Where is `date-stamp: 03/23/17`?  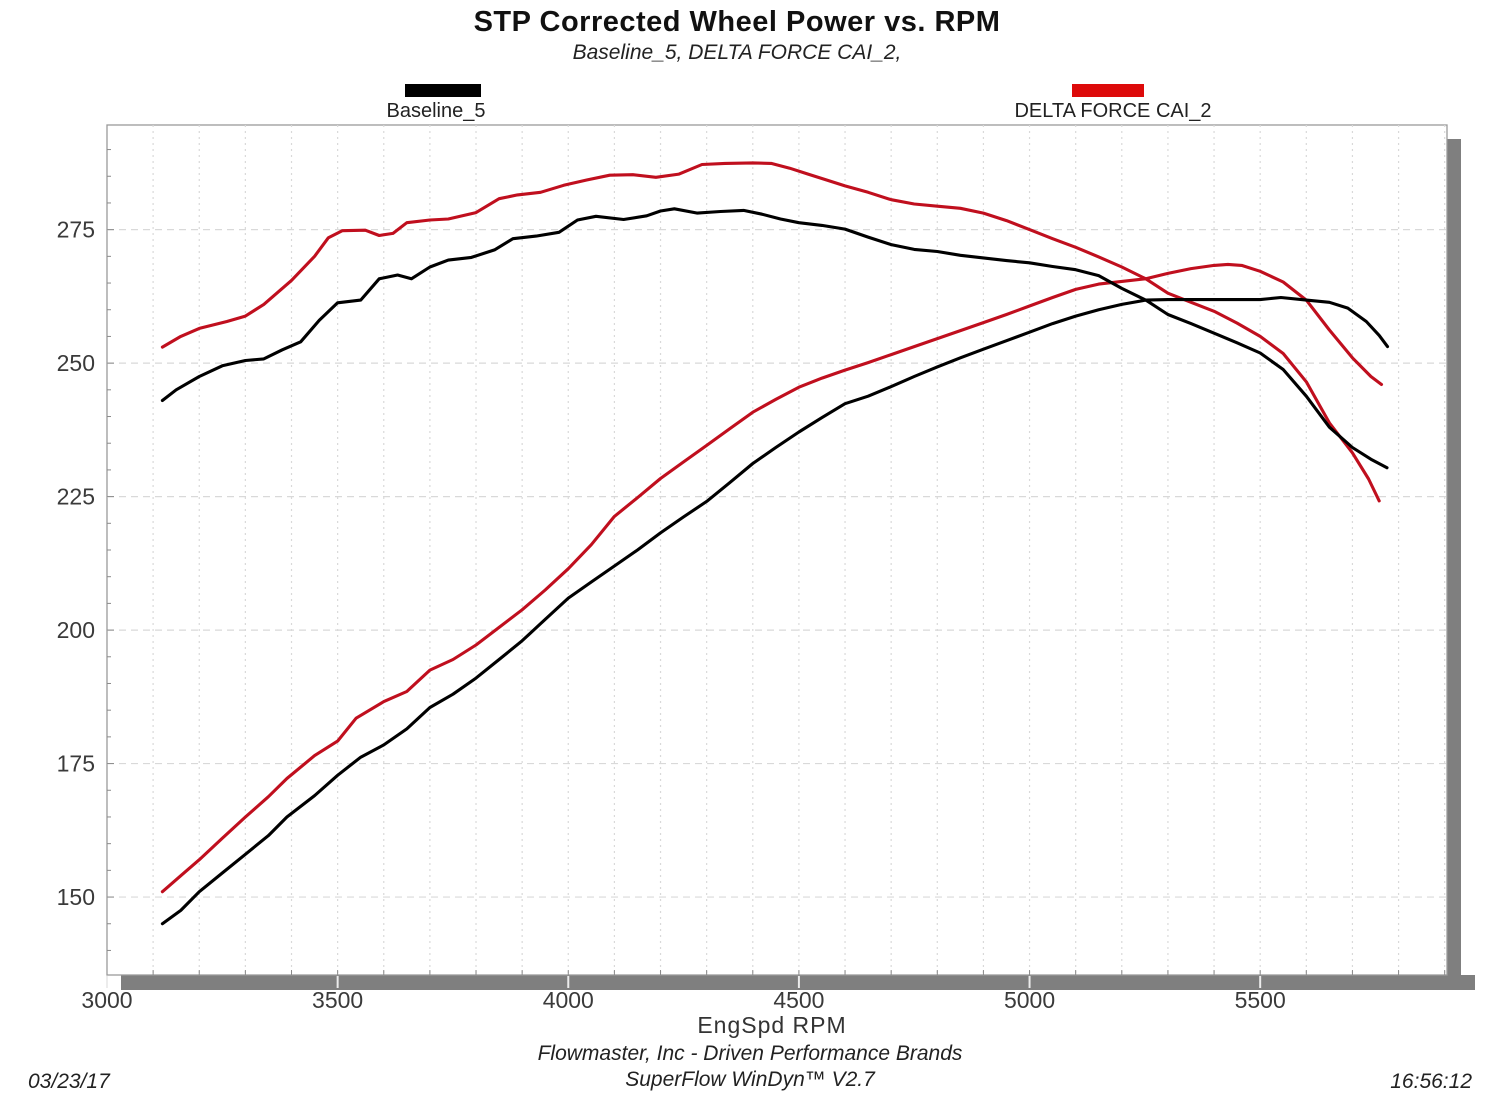 date-stamp: 03/23/17 is located at coordinates (69, 1081).